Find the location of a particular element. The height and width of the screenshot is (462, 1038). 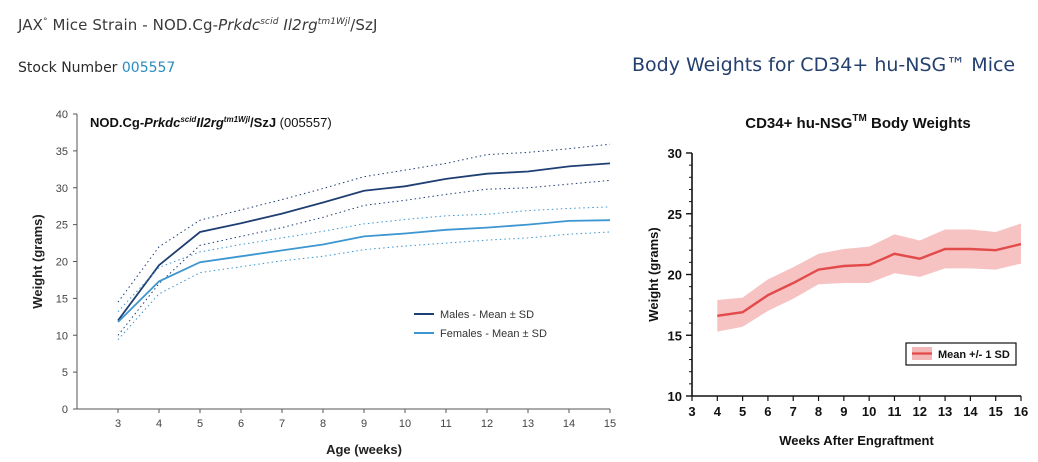

sd-band is located at coordinates (869, 277).